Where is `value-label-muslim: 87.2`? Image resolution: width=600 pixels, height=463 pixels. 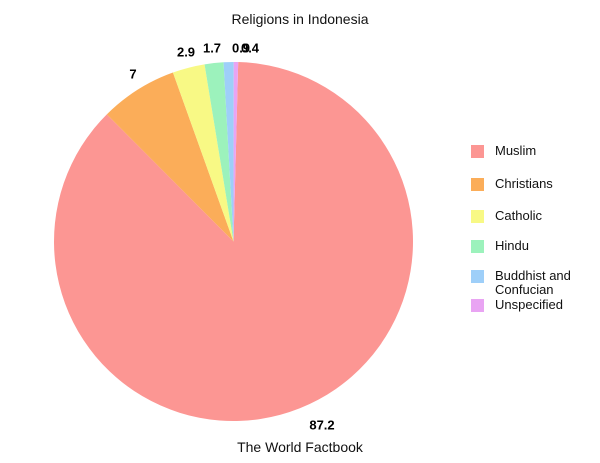
value-label-muslim: 87.2 is located at coordinates (322, 425).